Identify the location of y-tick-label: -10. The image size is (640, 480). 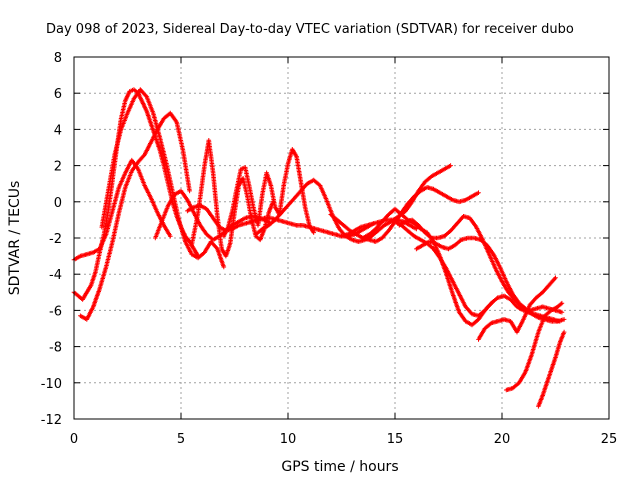
(51, 384).